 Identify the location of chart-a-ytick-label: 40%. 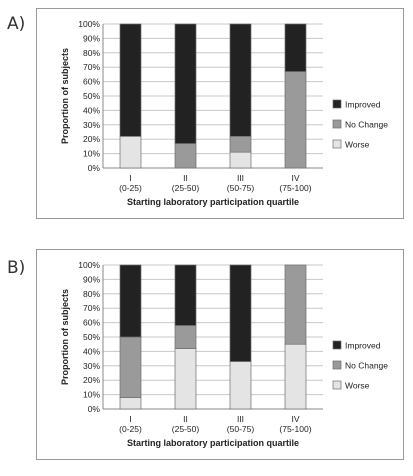
(91, 110).